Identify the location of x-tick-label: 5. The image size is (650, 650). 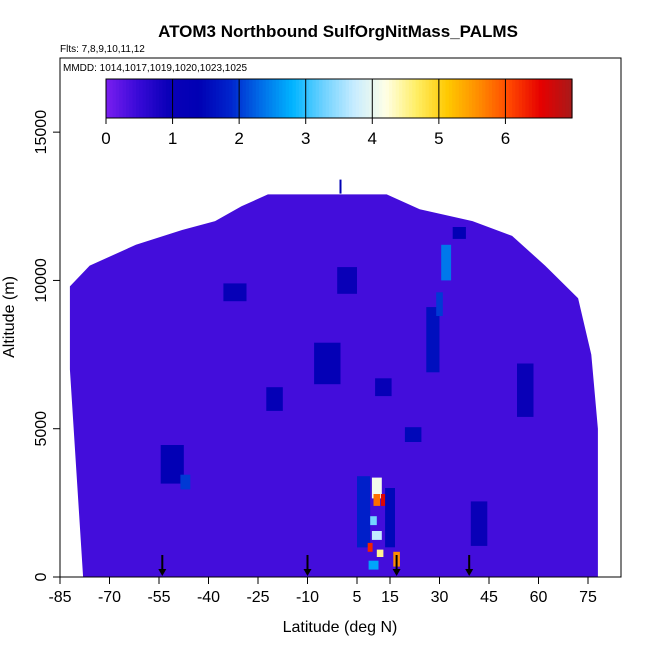
(357, 597).